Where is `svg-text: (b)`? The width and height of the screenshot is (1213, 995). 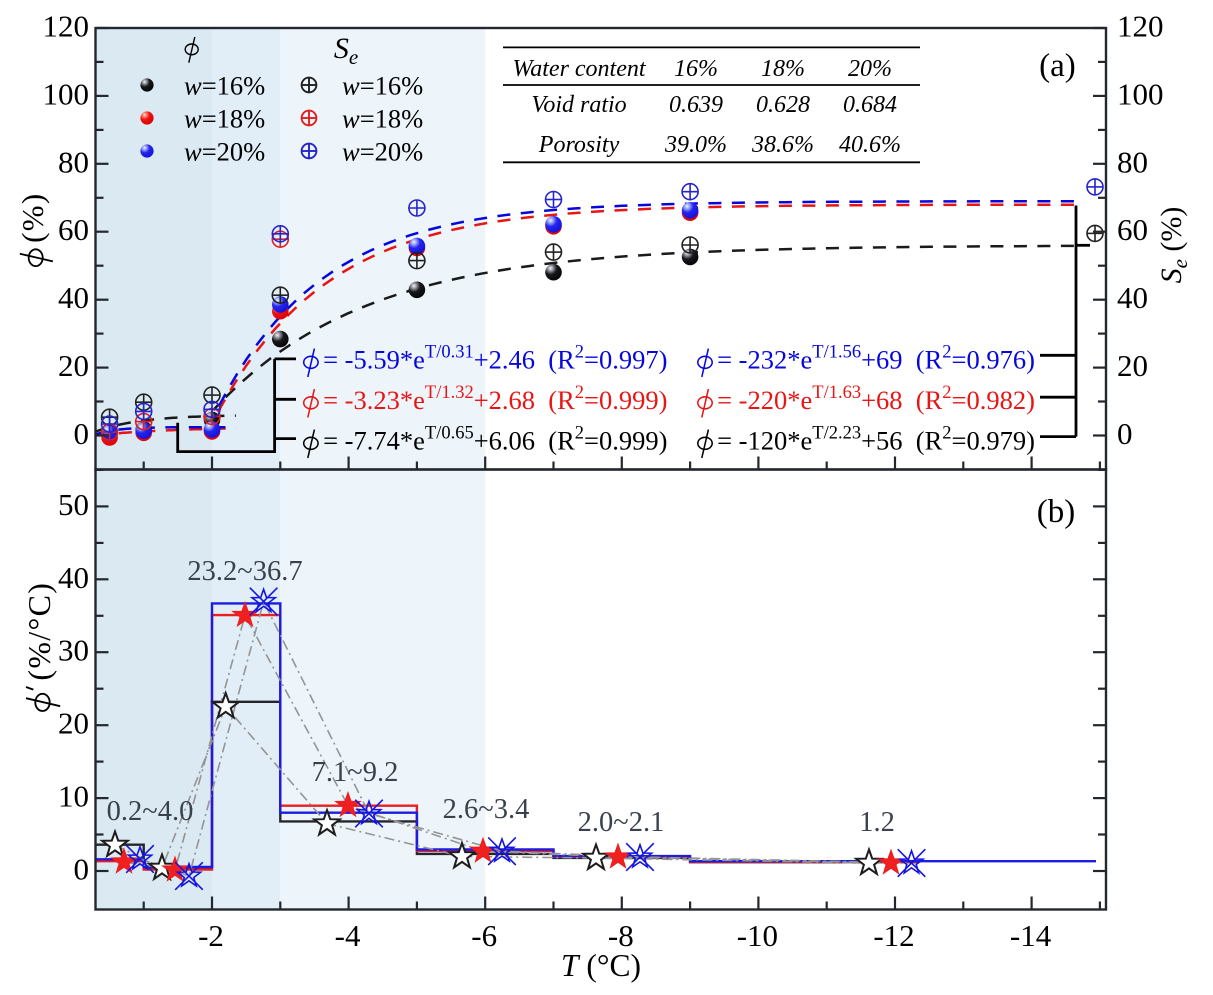
svg-text: (b) is located at coordinates (1056, 512).